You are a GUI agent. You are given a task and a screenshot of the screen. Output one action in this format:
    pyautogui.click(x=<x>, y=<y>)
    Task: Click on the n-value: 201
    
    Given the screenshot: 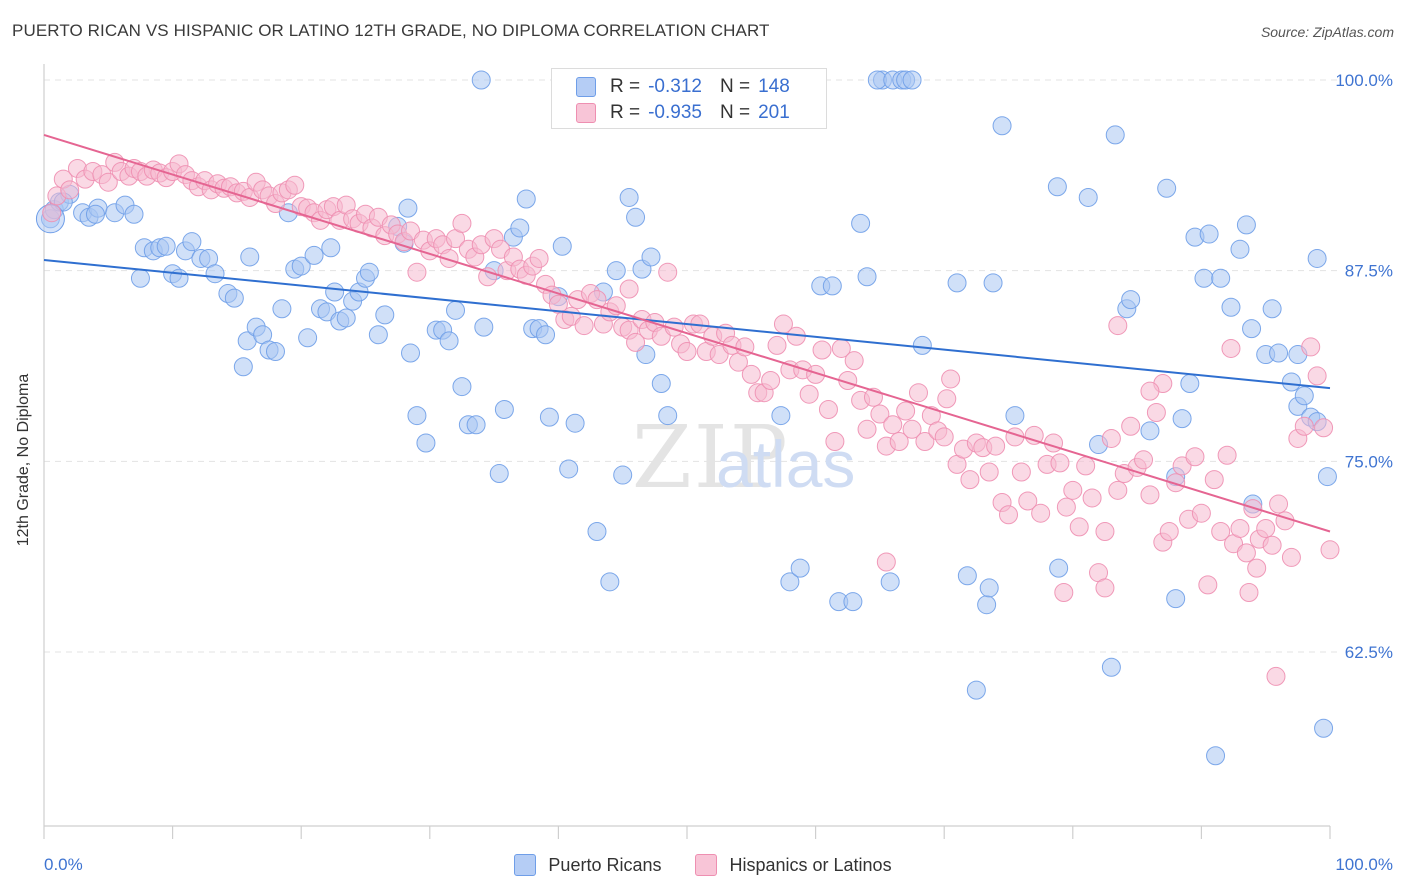 What is the action you would take?
    pyautogui.click(x=774, y=112)
    